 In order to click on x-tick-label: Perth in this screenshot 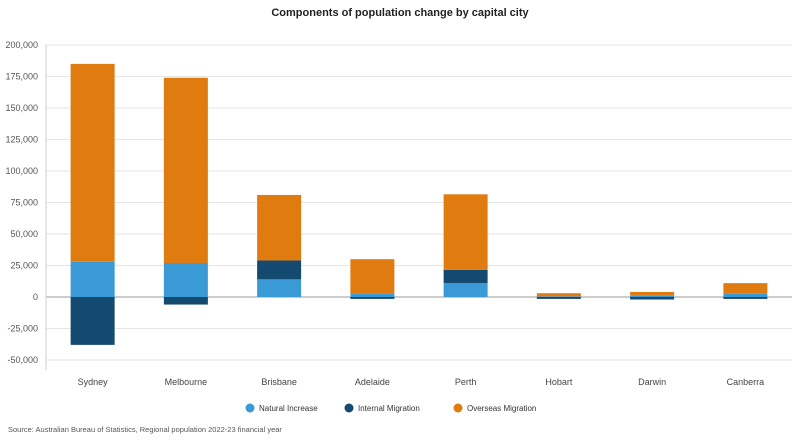, I will do `click(466, 382)`.